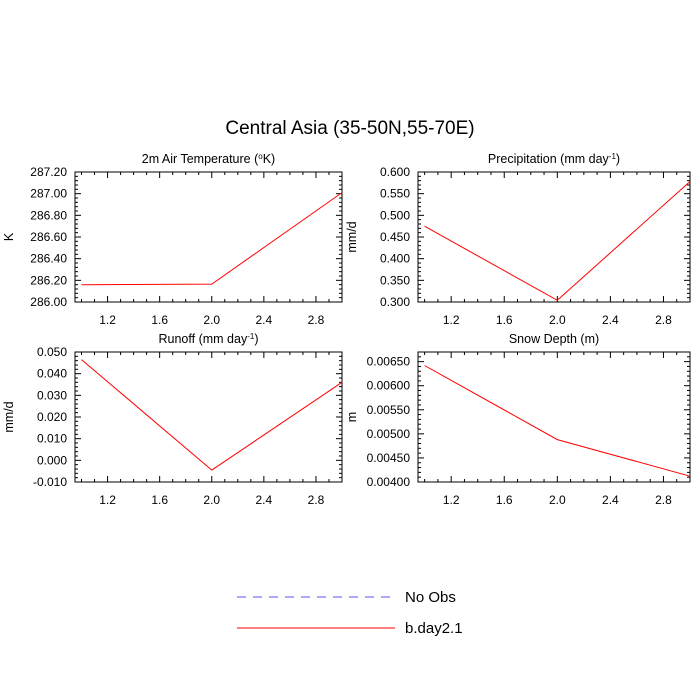 The width and height of the screenshot is (700, 700). I want to click on legend: No Obs b.day2.1, so click(350, 613).